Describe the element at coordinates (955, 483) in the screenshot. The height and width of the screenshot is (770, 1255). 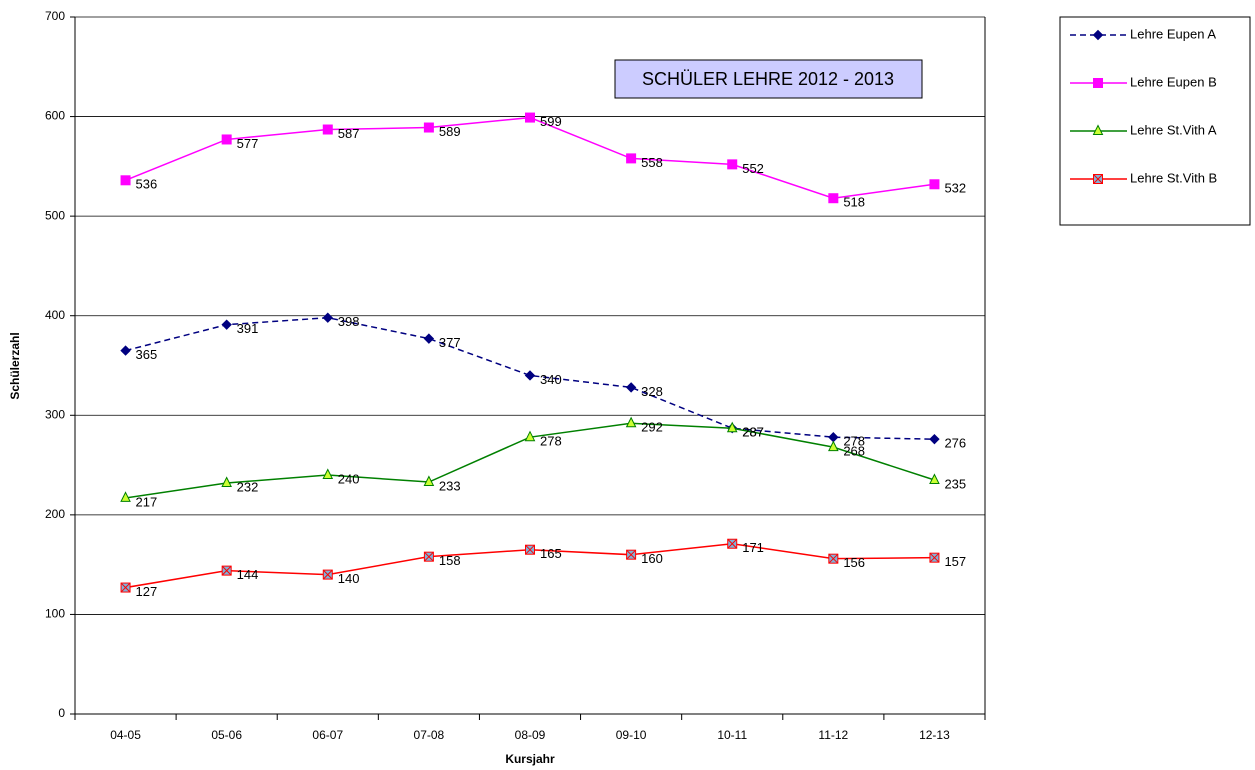
I see `data-label: 235` at that location.